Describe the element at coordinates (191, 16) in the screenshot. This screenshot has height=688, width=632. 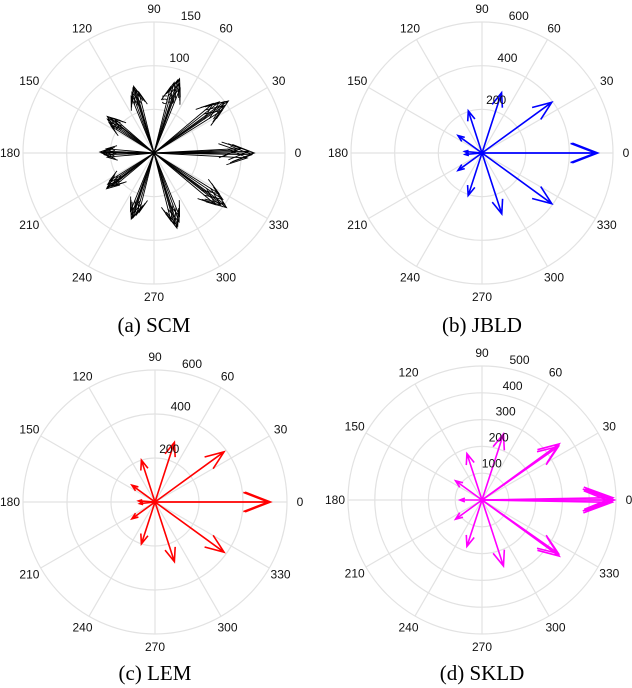
I see `radial-tick-label: 150` at that location.